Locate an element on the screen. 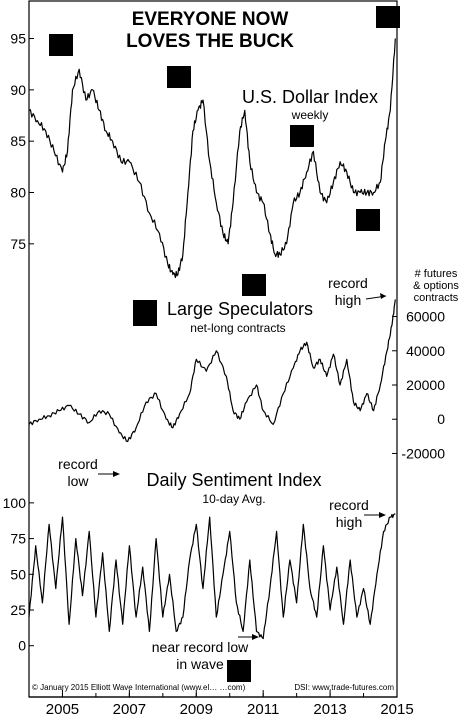  dsi-ytick-label: 50 is located at coordinates (18, 574).